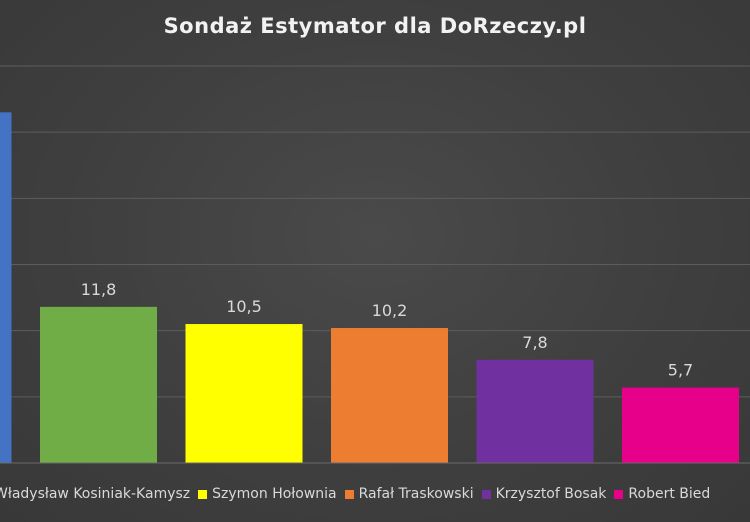 This screenshot has width=750, height=522. What do you see at coordinates (375, 26) in the screenshot?
I see `chart-title: Sondaż Estymator dla DoRzeczy.pl` at bounding box center [375, 26].